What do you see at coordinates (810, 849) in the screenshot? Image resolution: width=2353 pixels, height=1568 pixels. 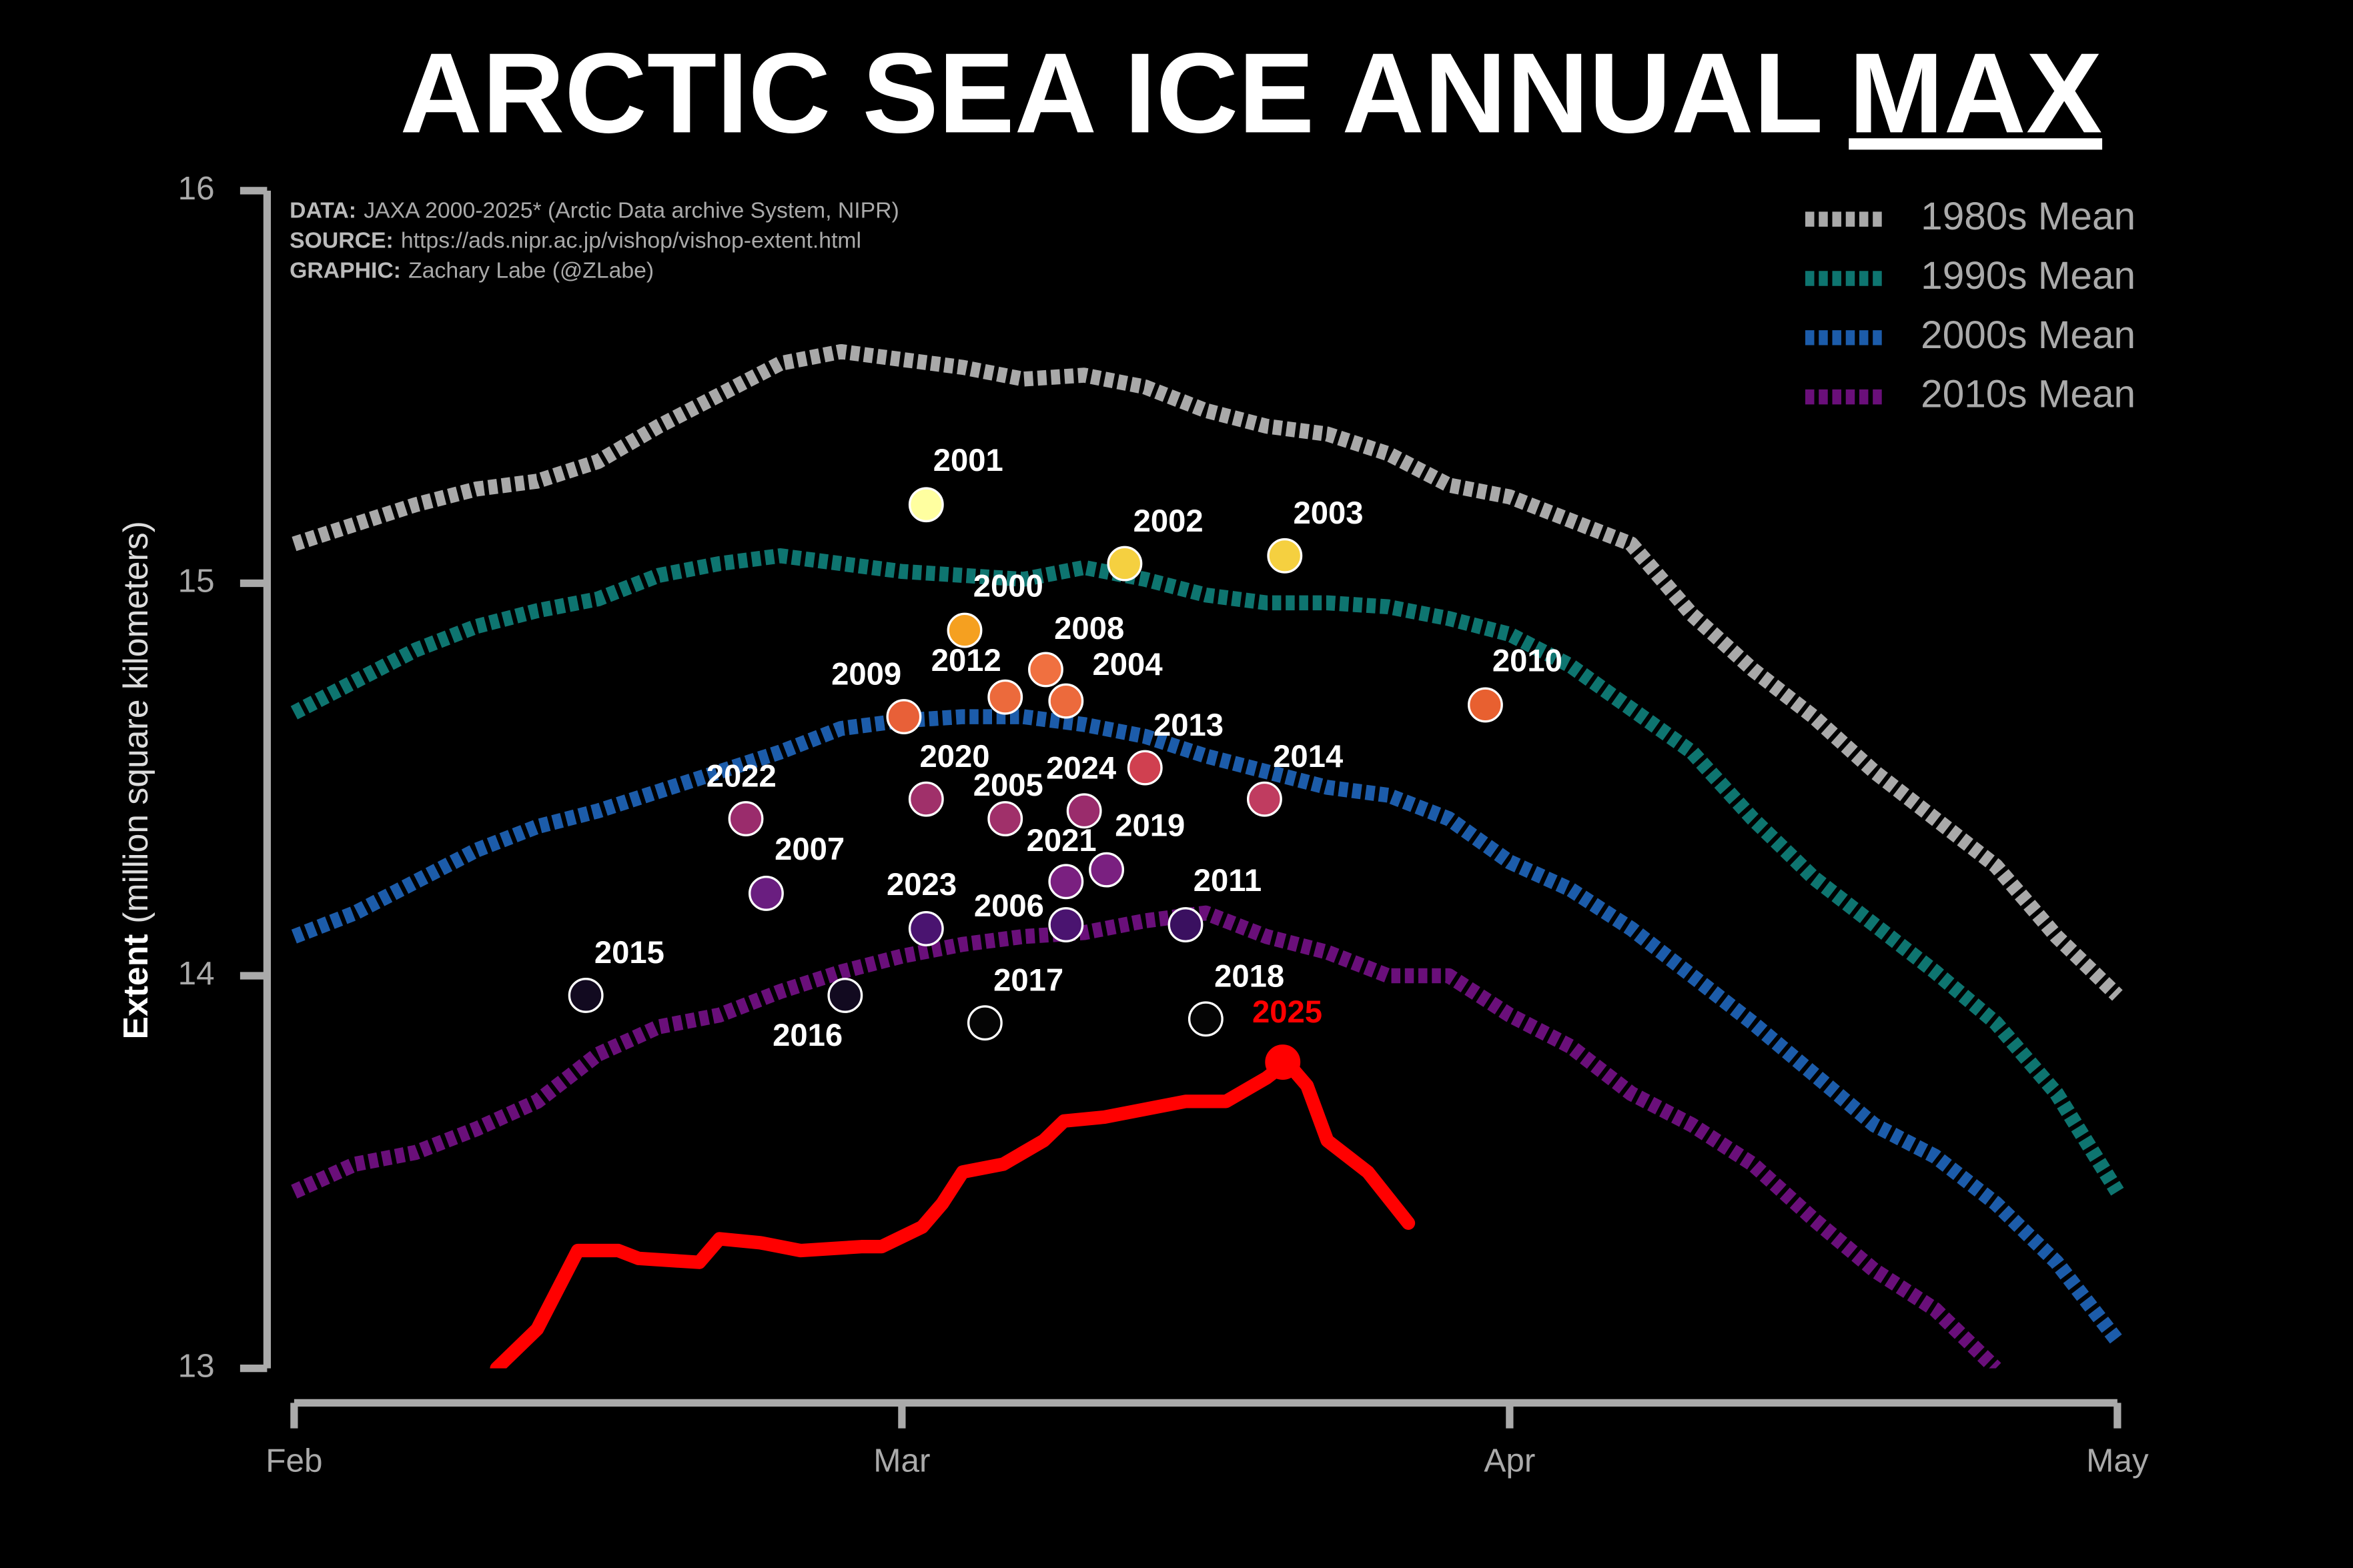 I see `year-label: 2007` at bounding box center [810, 849].